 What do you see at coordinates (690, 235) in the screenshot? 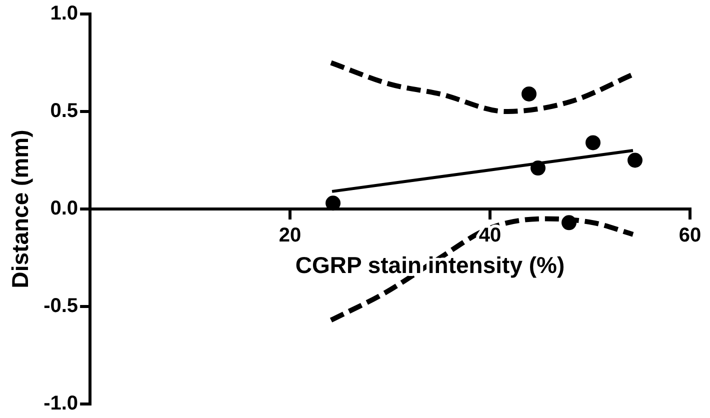
I see `x-tick-label: 60` at bounding box center [690, 235].